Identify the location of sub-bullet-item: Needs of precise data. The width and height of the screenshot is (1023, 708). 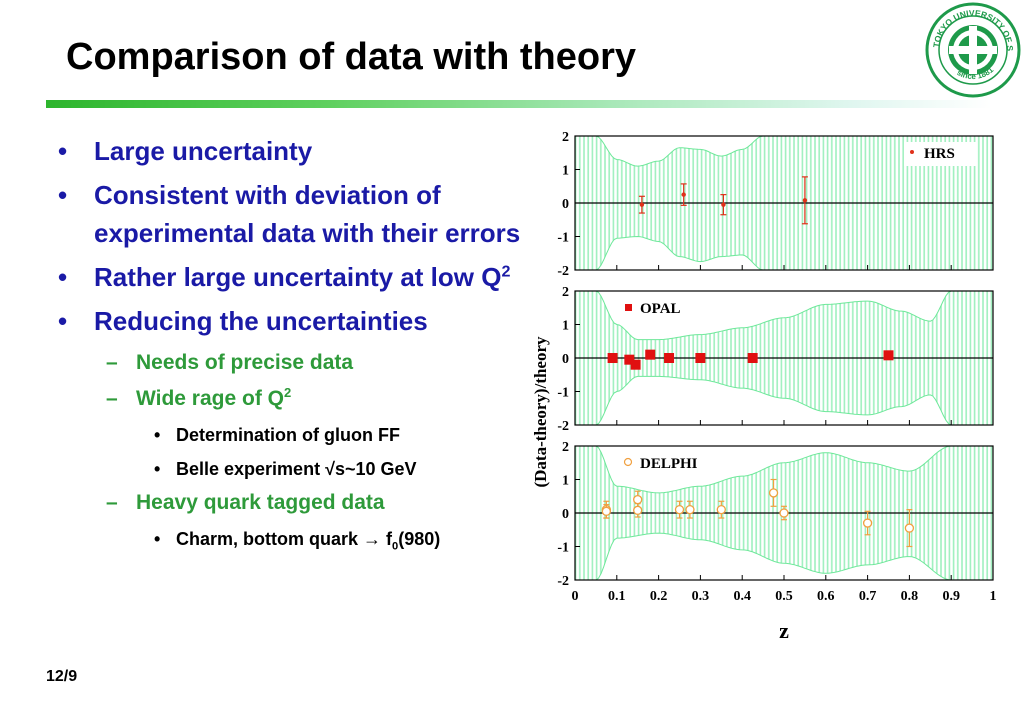
(293, 363).